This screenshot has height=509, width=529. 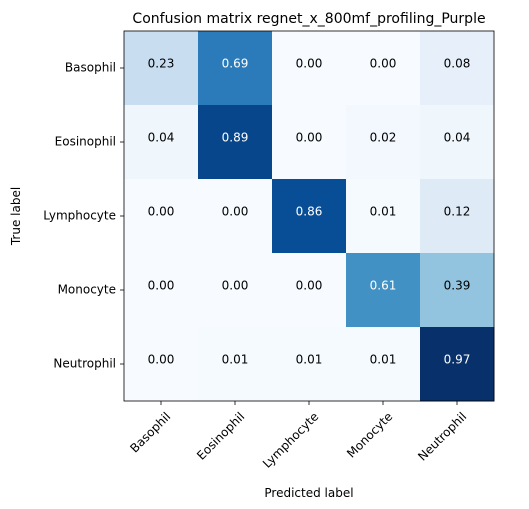 What do you see at coordinates (442, 436) in the screenshot?
I see `x-tick-label: Neutrophil` at bounding box center [442, 436].